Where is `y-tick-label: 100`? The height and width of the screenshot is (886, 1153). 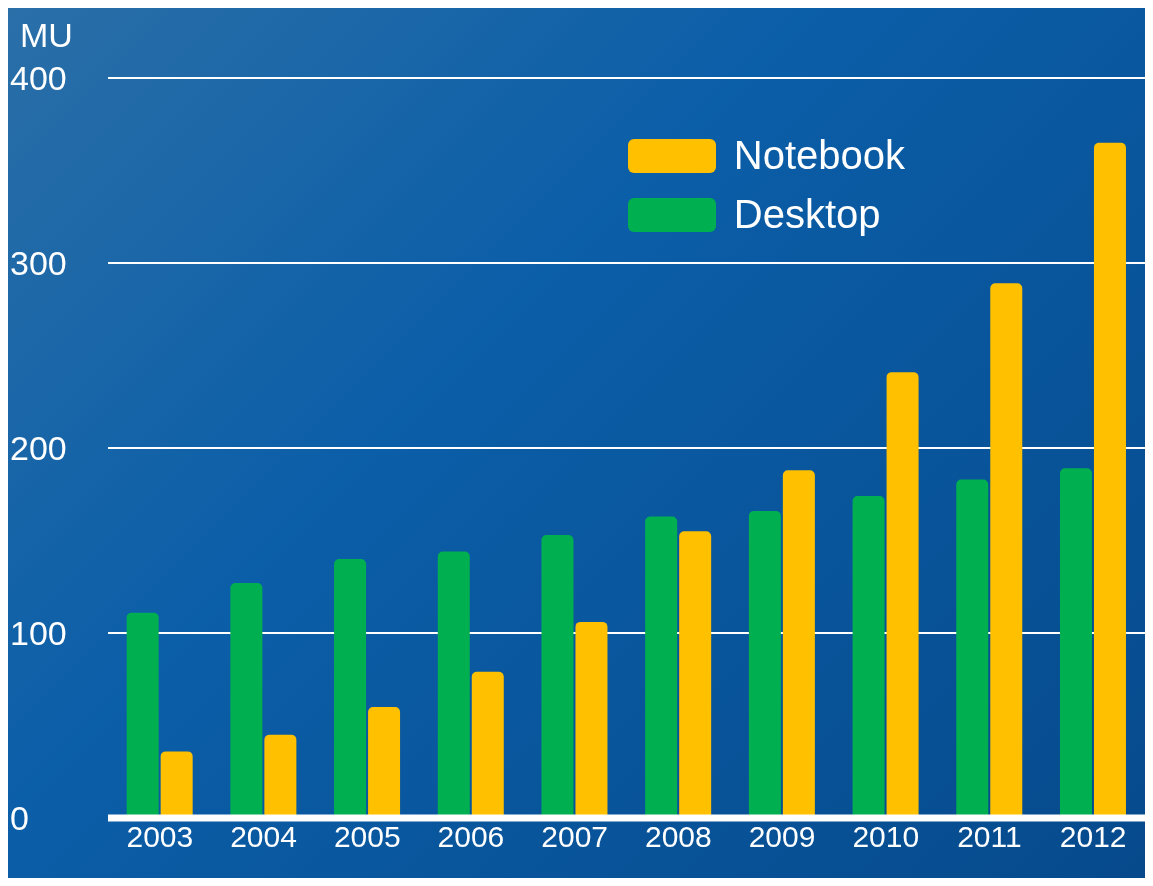
y-tick-label: 100 is located at coordinates (38, 633).